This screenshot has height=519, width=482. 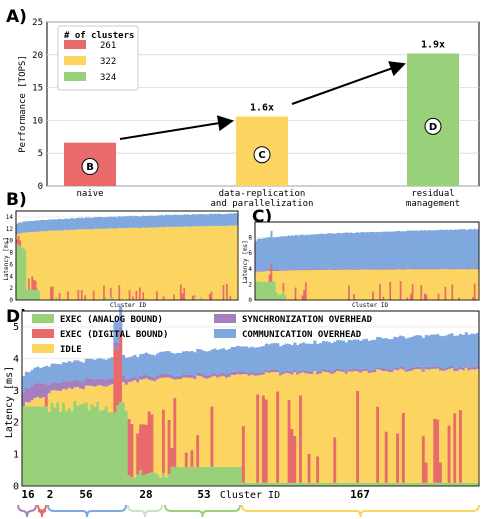 What do you see at coordinates (433, 127) in the screenshot?
I see `bar-marker-label: D` at bounding box center [433, 127].